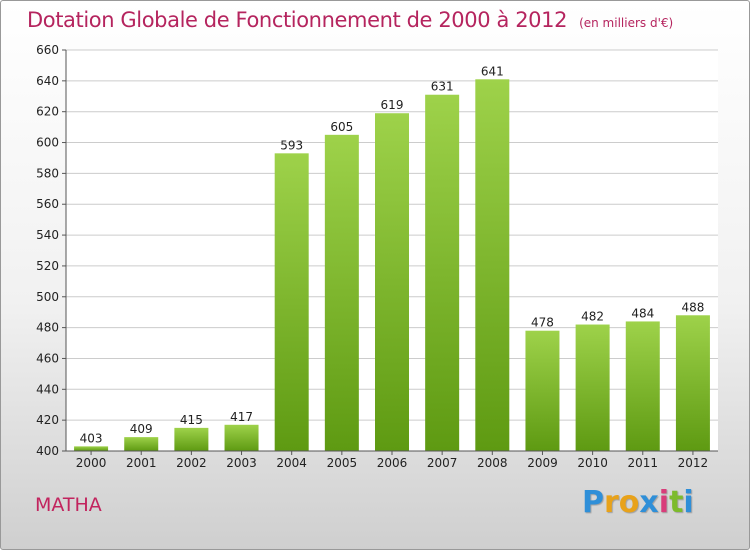 The height and width of the screenshot is (550, 750). I want to click on value-label-2011: 484, so click(642, 313).